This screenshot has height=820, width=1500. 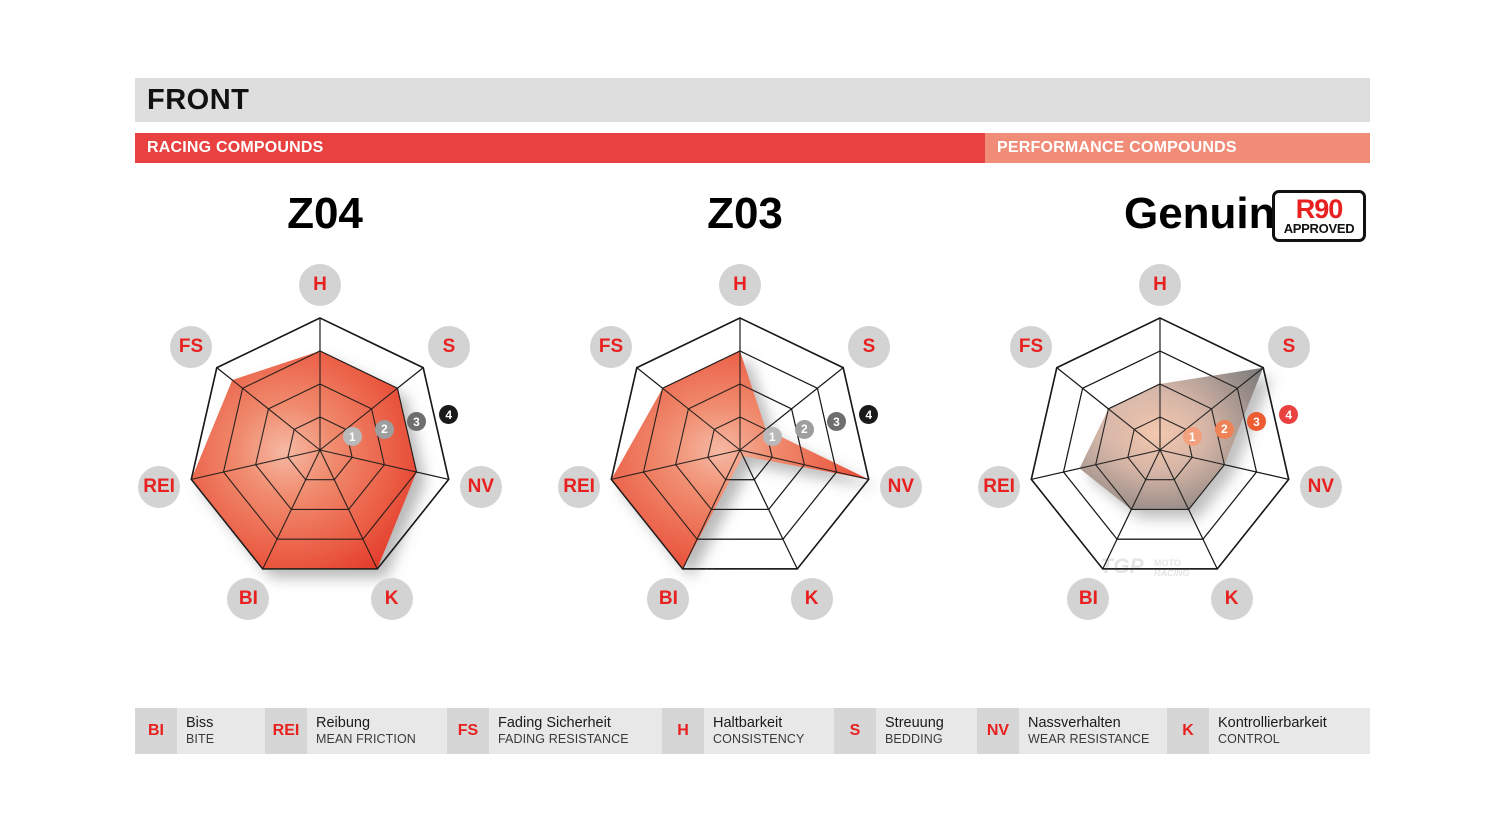 I want to click on band-performance-label: PERFORMANCE COMPOUNDS, so click(x=1117, y=147).